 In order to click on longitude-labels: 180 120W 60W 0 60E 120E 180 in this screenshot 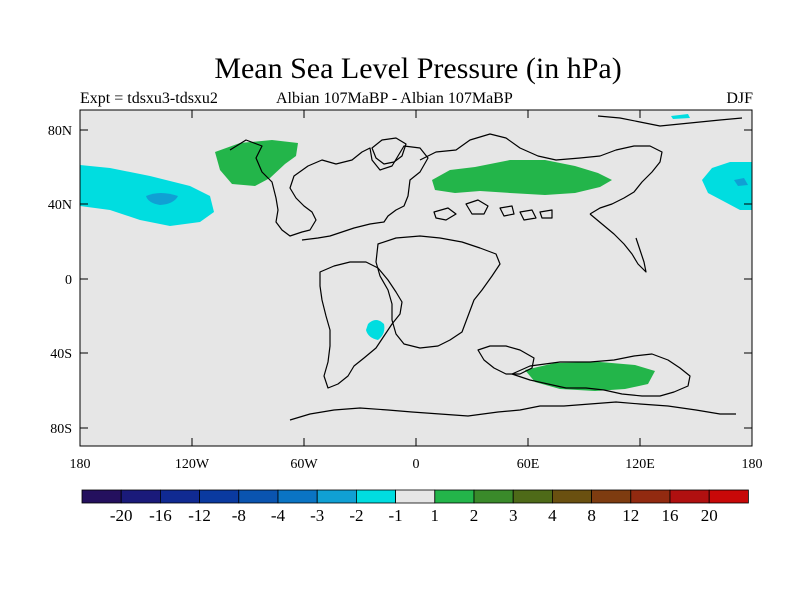, I will do `click(416, 464)`.